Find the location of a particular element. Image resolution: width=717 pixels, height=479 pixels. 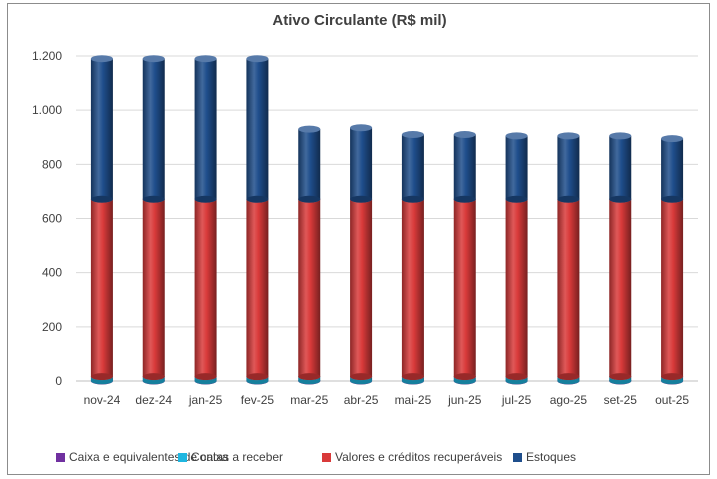

legend-label: Caixa e equivalentes de caixa is located at coordinates (149, 457).